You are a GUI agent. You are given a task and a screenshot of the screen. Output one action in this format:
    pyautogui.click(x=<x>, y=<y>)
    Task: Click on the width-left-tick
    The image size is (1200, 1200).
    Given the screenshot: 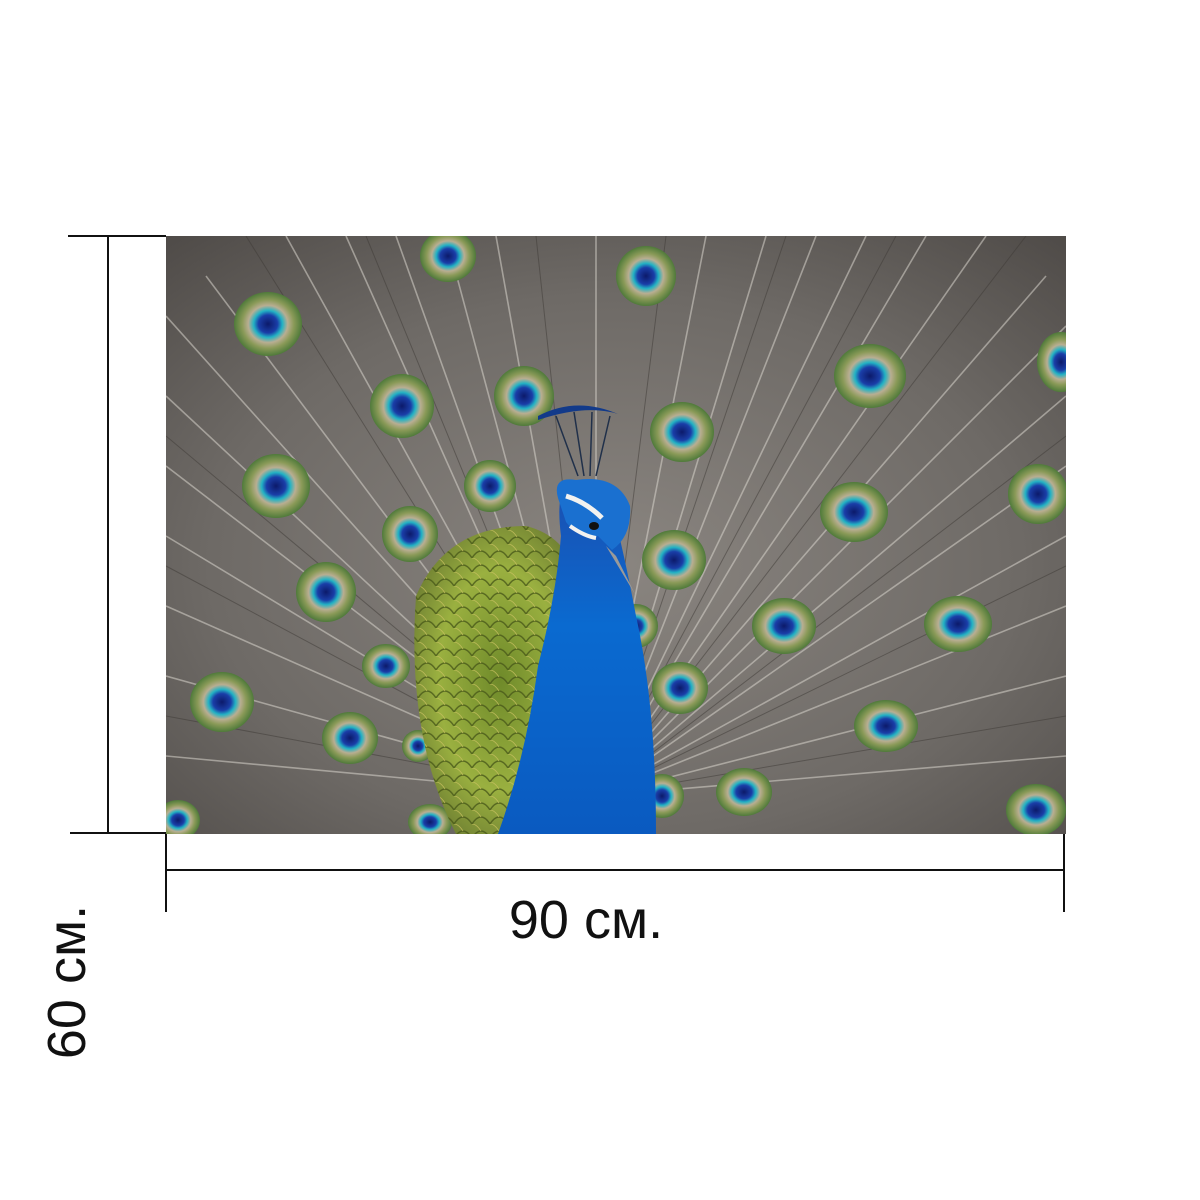 What is the action you would take?
    pyautogui.click(x=166, y=873)
    